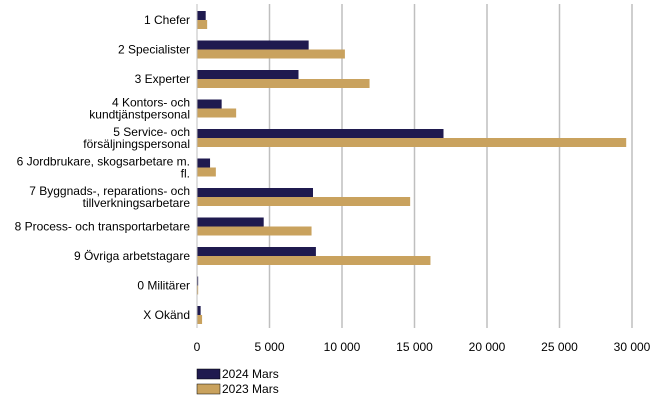  I want to click on x-tick-label-0: 0, so click(197, 347).